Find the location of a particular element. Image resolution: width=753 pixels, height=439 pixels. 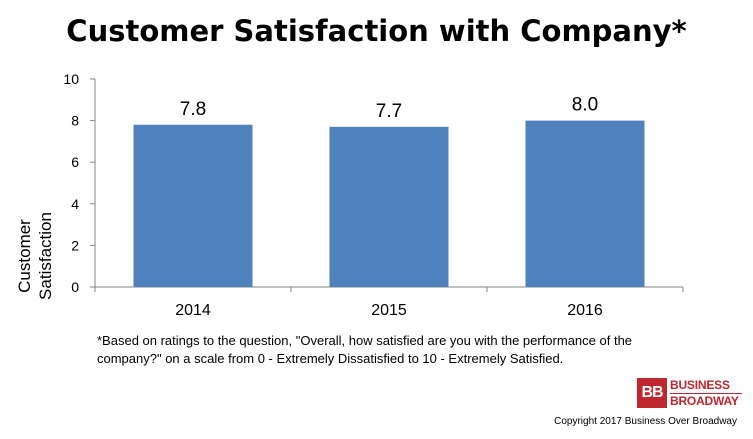

data-label: 8.0 is located at coordinates (585, 105).